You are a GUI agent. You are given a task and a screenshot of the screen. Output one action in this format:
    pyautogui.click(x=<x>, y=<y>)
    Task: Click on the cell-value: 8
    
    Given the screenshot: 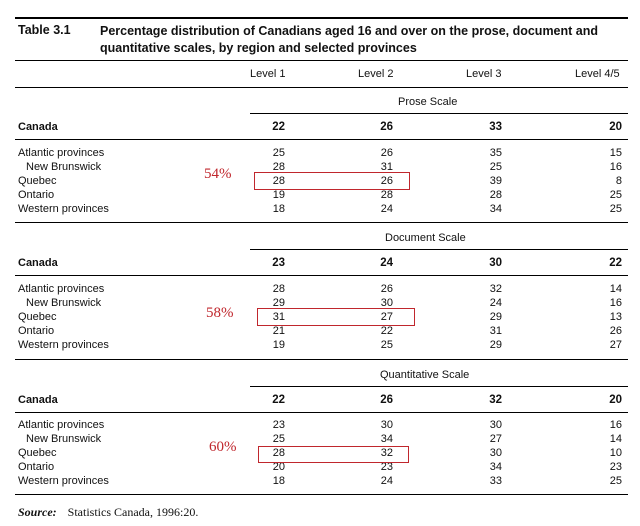 What is the action you would take?
    pyautogui.click(x=618, y=181)
    